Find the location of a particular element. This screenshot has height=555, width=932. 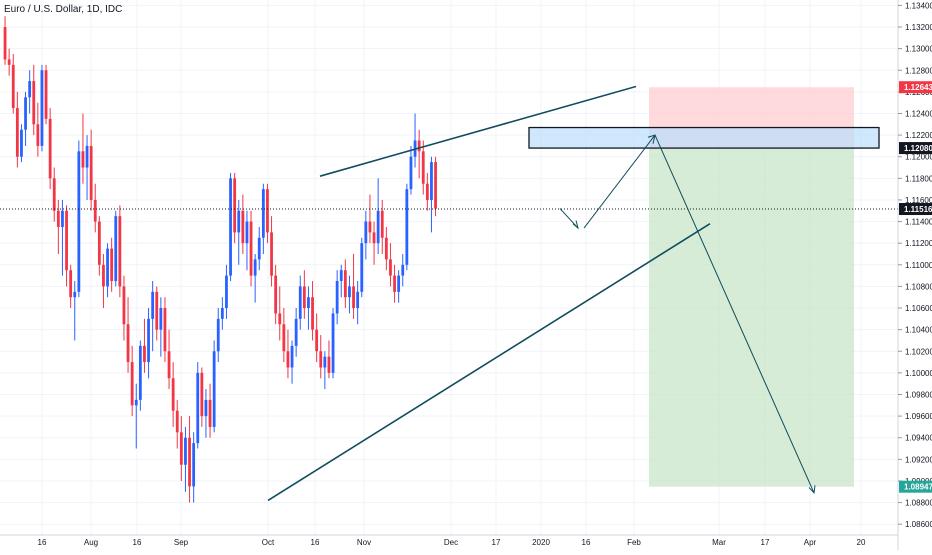

resistance-box is located at coordinates (704, 137).